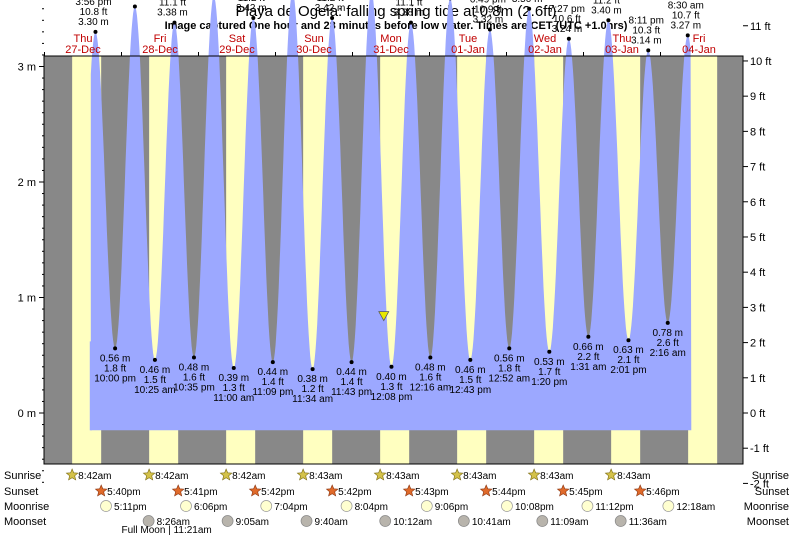  Describe the element at coordinates (549, 382) in the screenshot. I see `low-time: 1:20 pm` at that location.